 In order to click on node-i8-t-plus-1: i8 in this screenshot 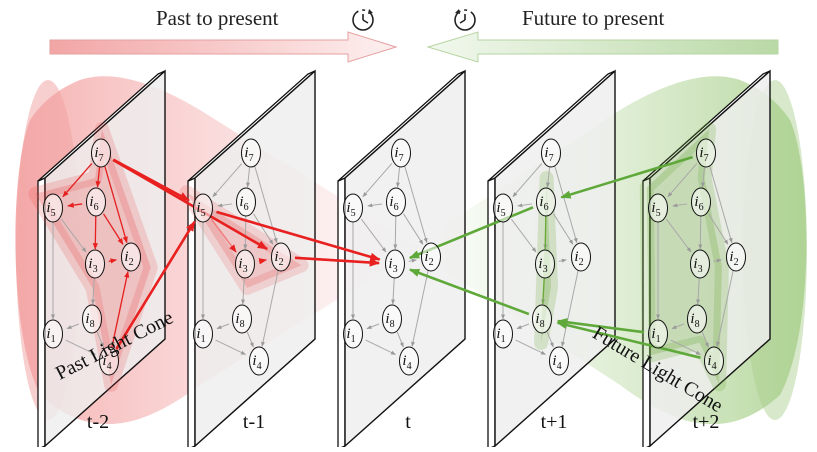, I will do `click(542, 319)`.